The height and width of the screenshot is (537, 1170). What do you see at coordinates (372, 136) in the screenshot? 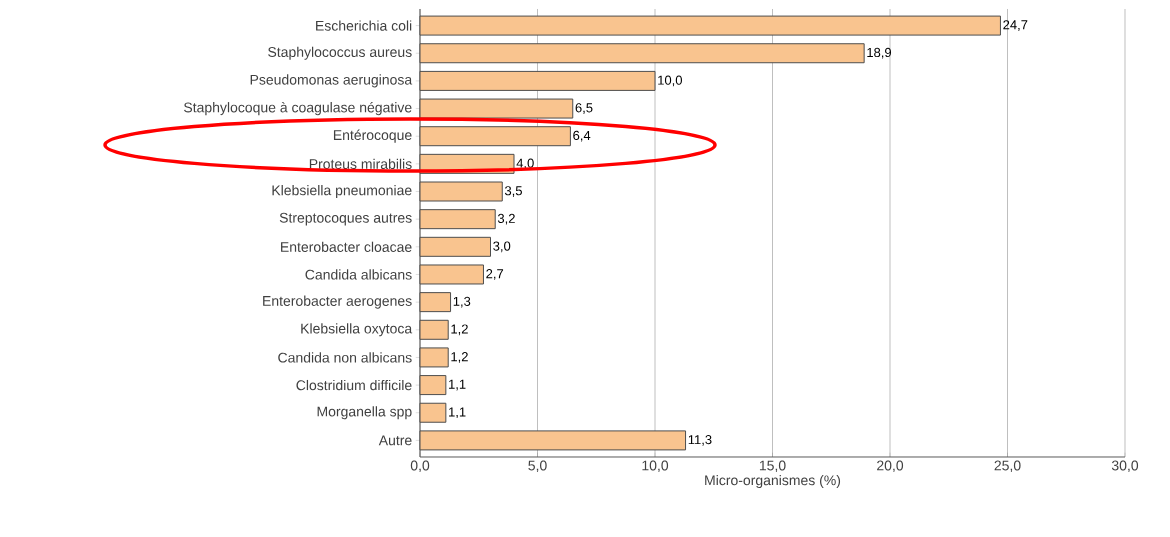
I see `y-tick-label: Entérocoque` at bounding box center [372, 136].